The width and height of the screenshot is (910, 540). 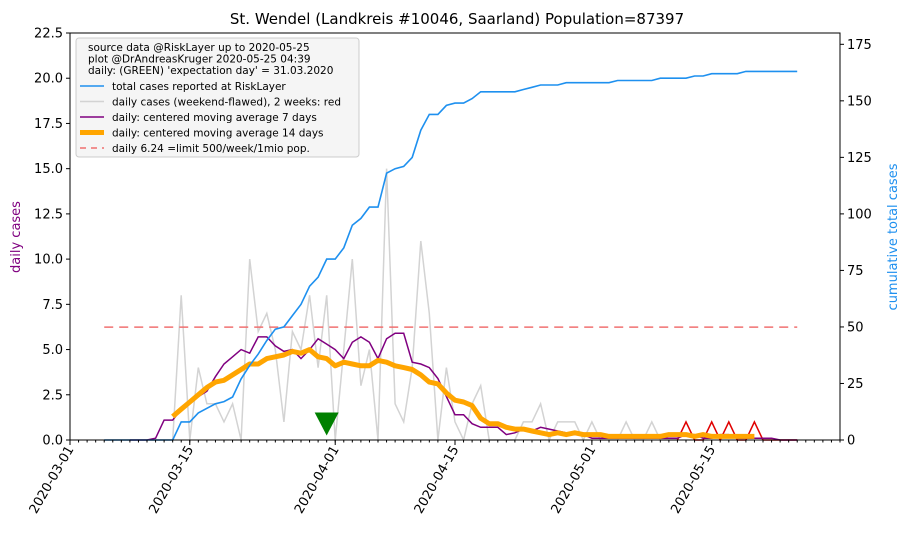 What do you see at coordinates (48, 124) in the screenshot?
I see `y-tick-label-left: 17.5` at bounding box center [48, 124].